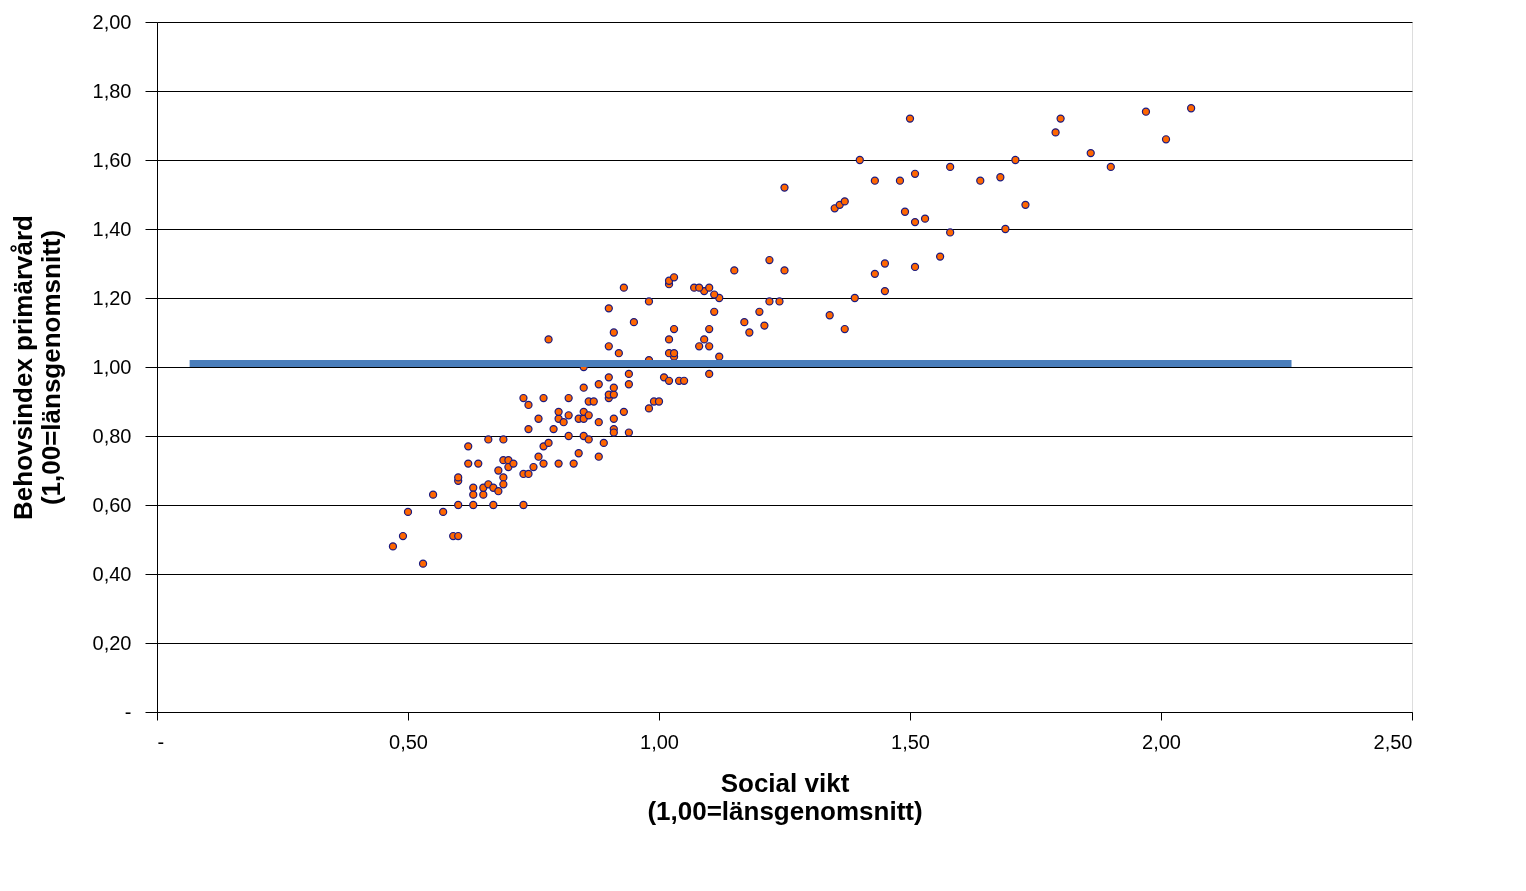  Describe the element at coordinates (112, 297) in the screenshot. I see `y-tick-label: 1,20` at that location.